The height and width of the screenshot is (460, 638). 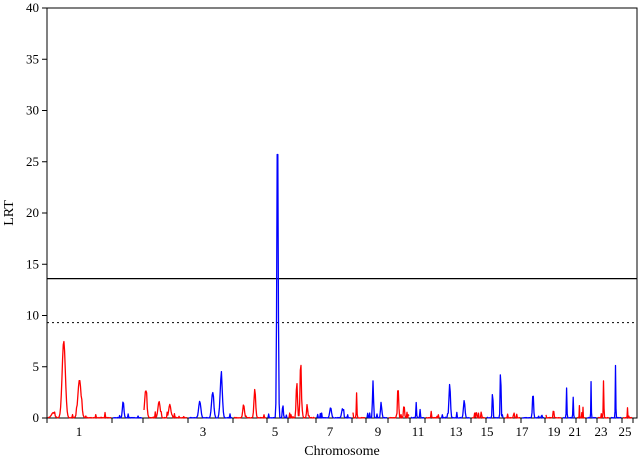 What do you see at coordinates (302, 391) in the screenshot?
I see `chromosome-7-lrt-line` at bounding box center [302, 391].